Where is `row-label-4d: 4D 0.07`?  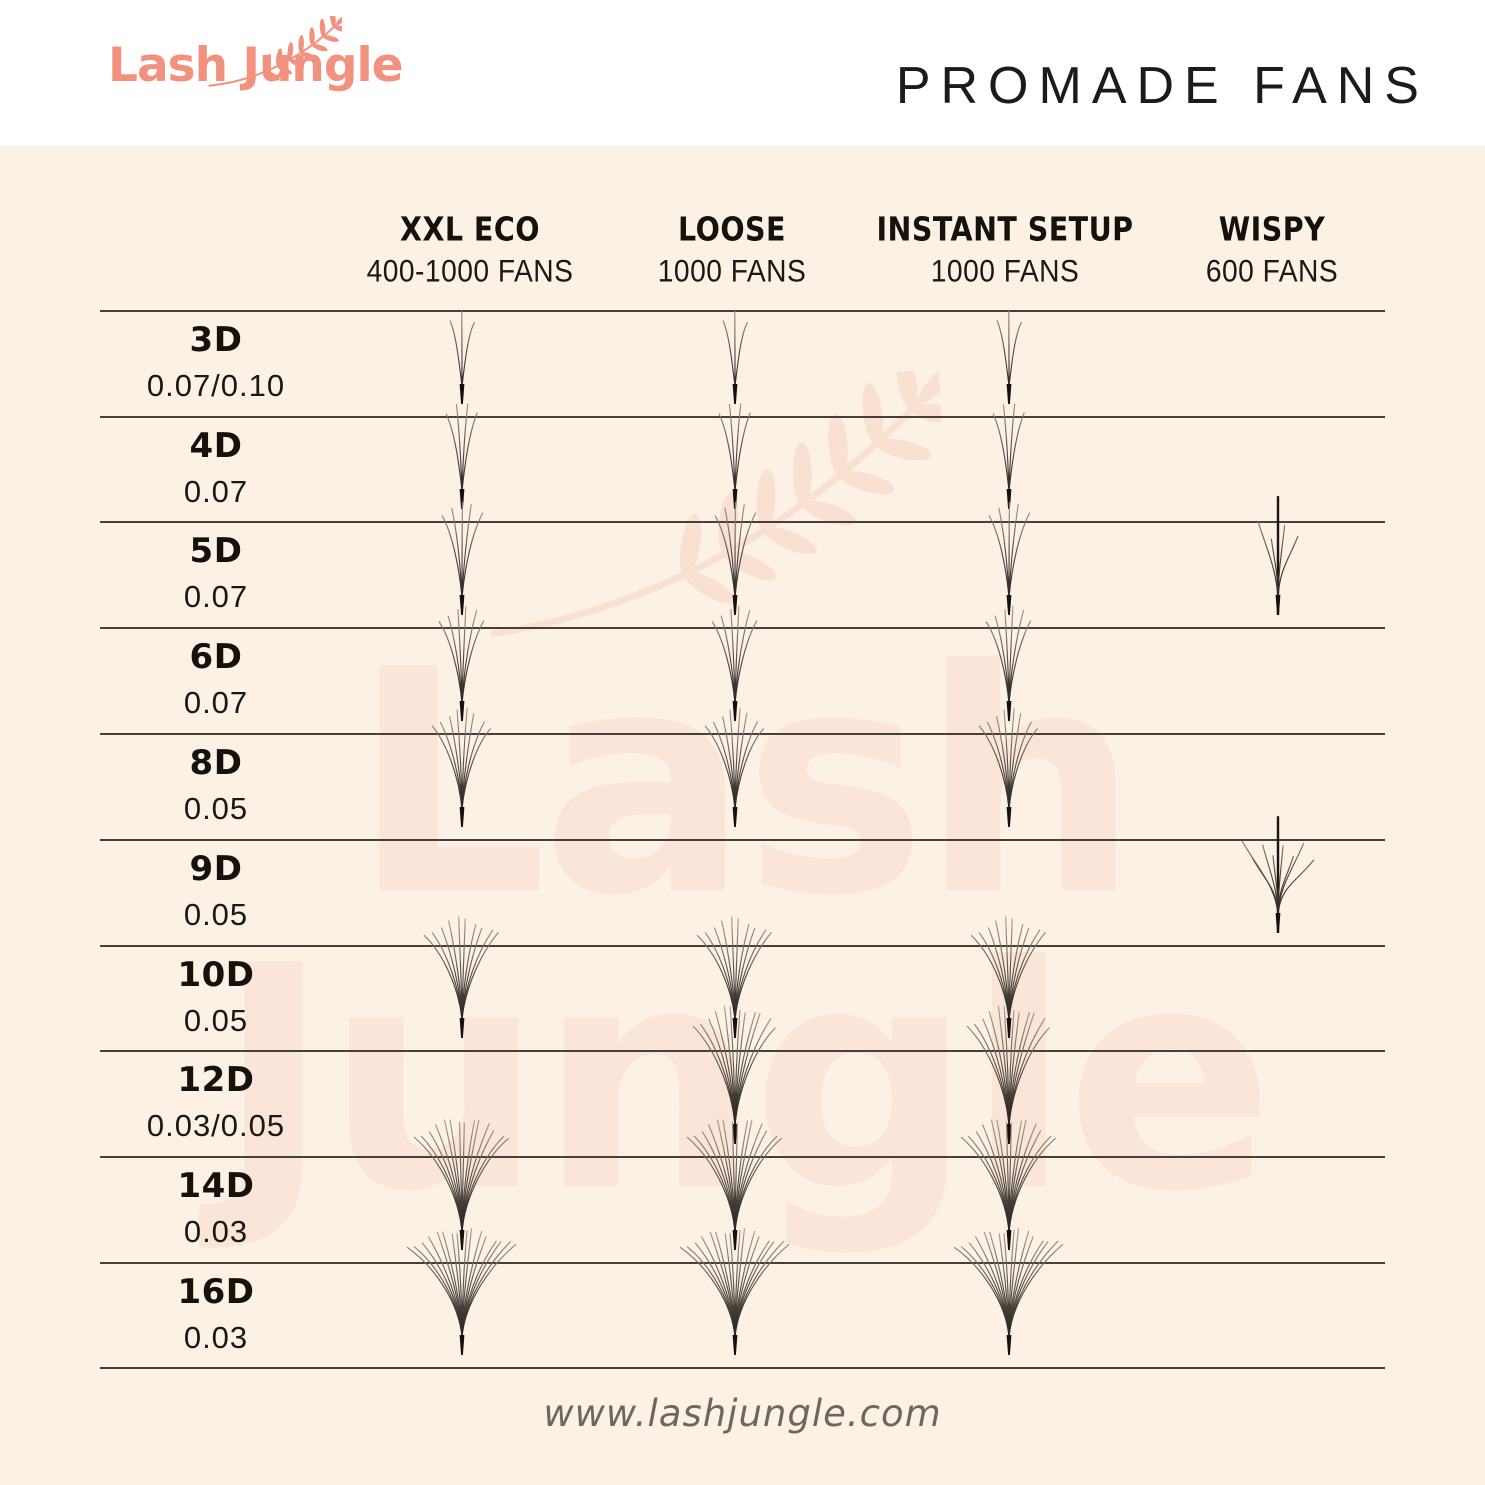
row-label-4d: 4D 0.07 is located at coordinates (216, 468).